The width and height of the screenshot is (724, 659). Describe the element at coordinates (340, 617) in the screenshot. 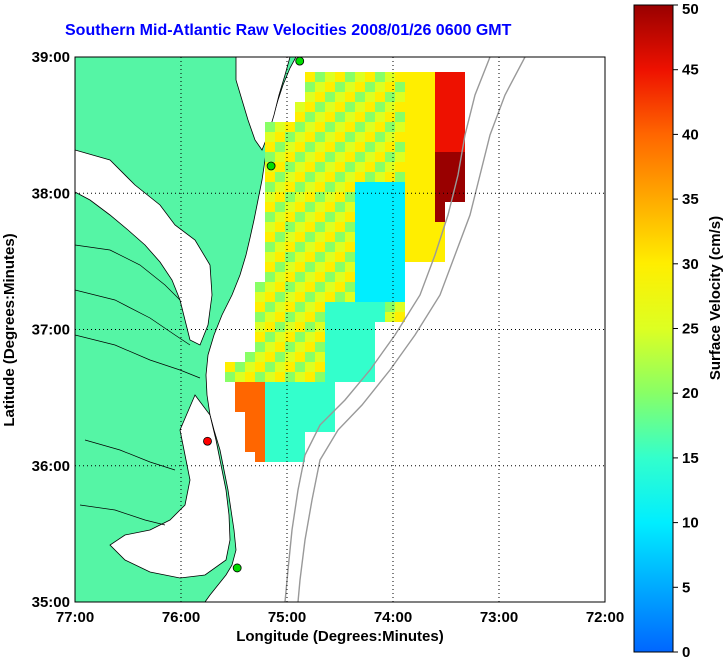

I see `x-axis-ticks: 77:00 76:00 75:00 74:00 73:00 72:00` at that location.